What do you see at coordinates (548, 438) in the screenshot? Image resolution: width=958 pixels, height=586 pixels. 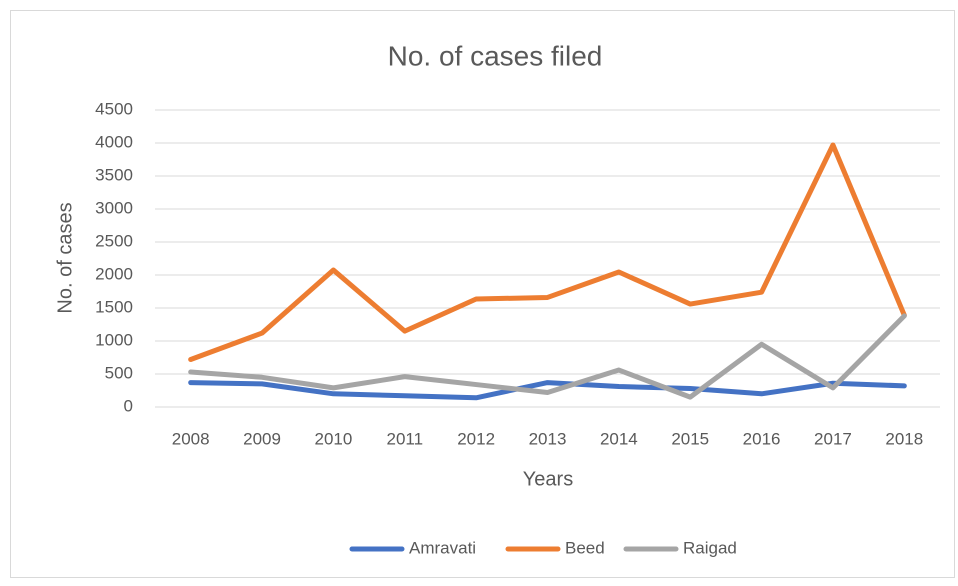 I see `x-tick-label: 2013` at bounding box center [548, 438].